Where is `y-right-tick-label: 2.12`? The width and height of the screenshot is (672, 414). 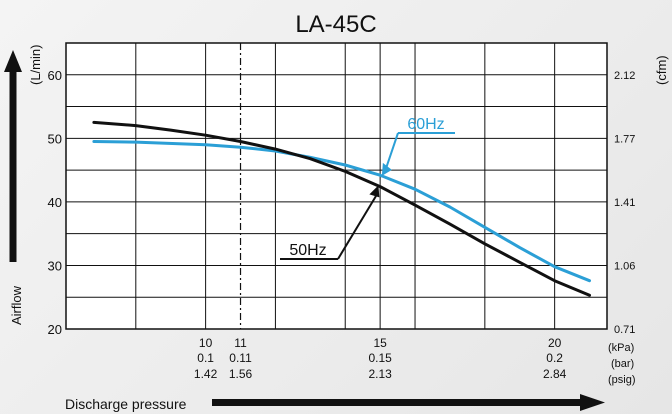
y-right-tick-label: 2.12 is located at coordinates (624, 76).